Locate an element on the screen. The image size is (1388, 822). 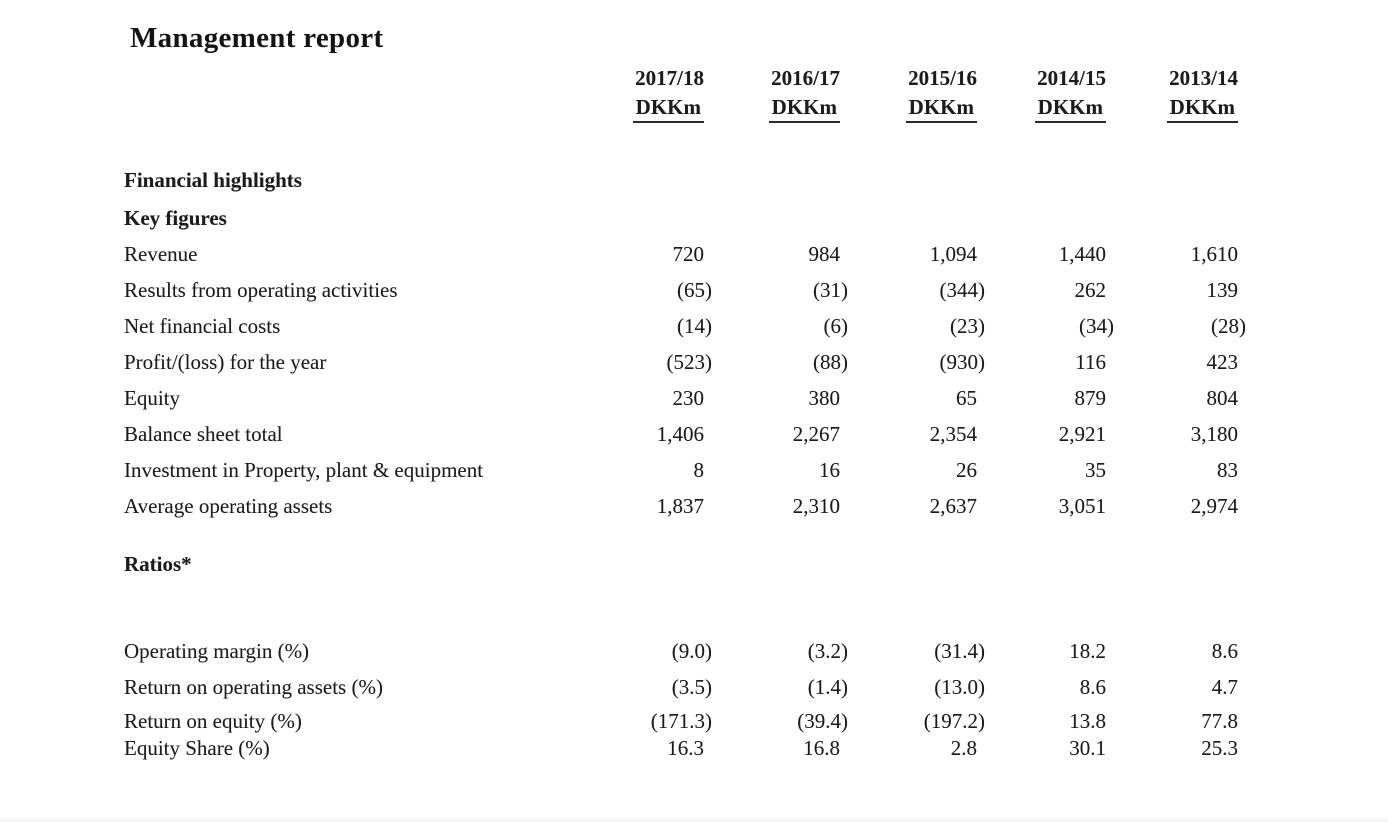
column-header-2015-16: 2015/16 DKKm is located at coordinates (916, 96).